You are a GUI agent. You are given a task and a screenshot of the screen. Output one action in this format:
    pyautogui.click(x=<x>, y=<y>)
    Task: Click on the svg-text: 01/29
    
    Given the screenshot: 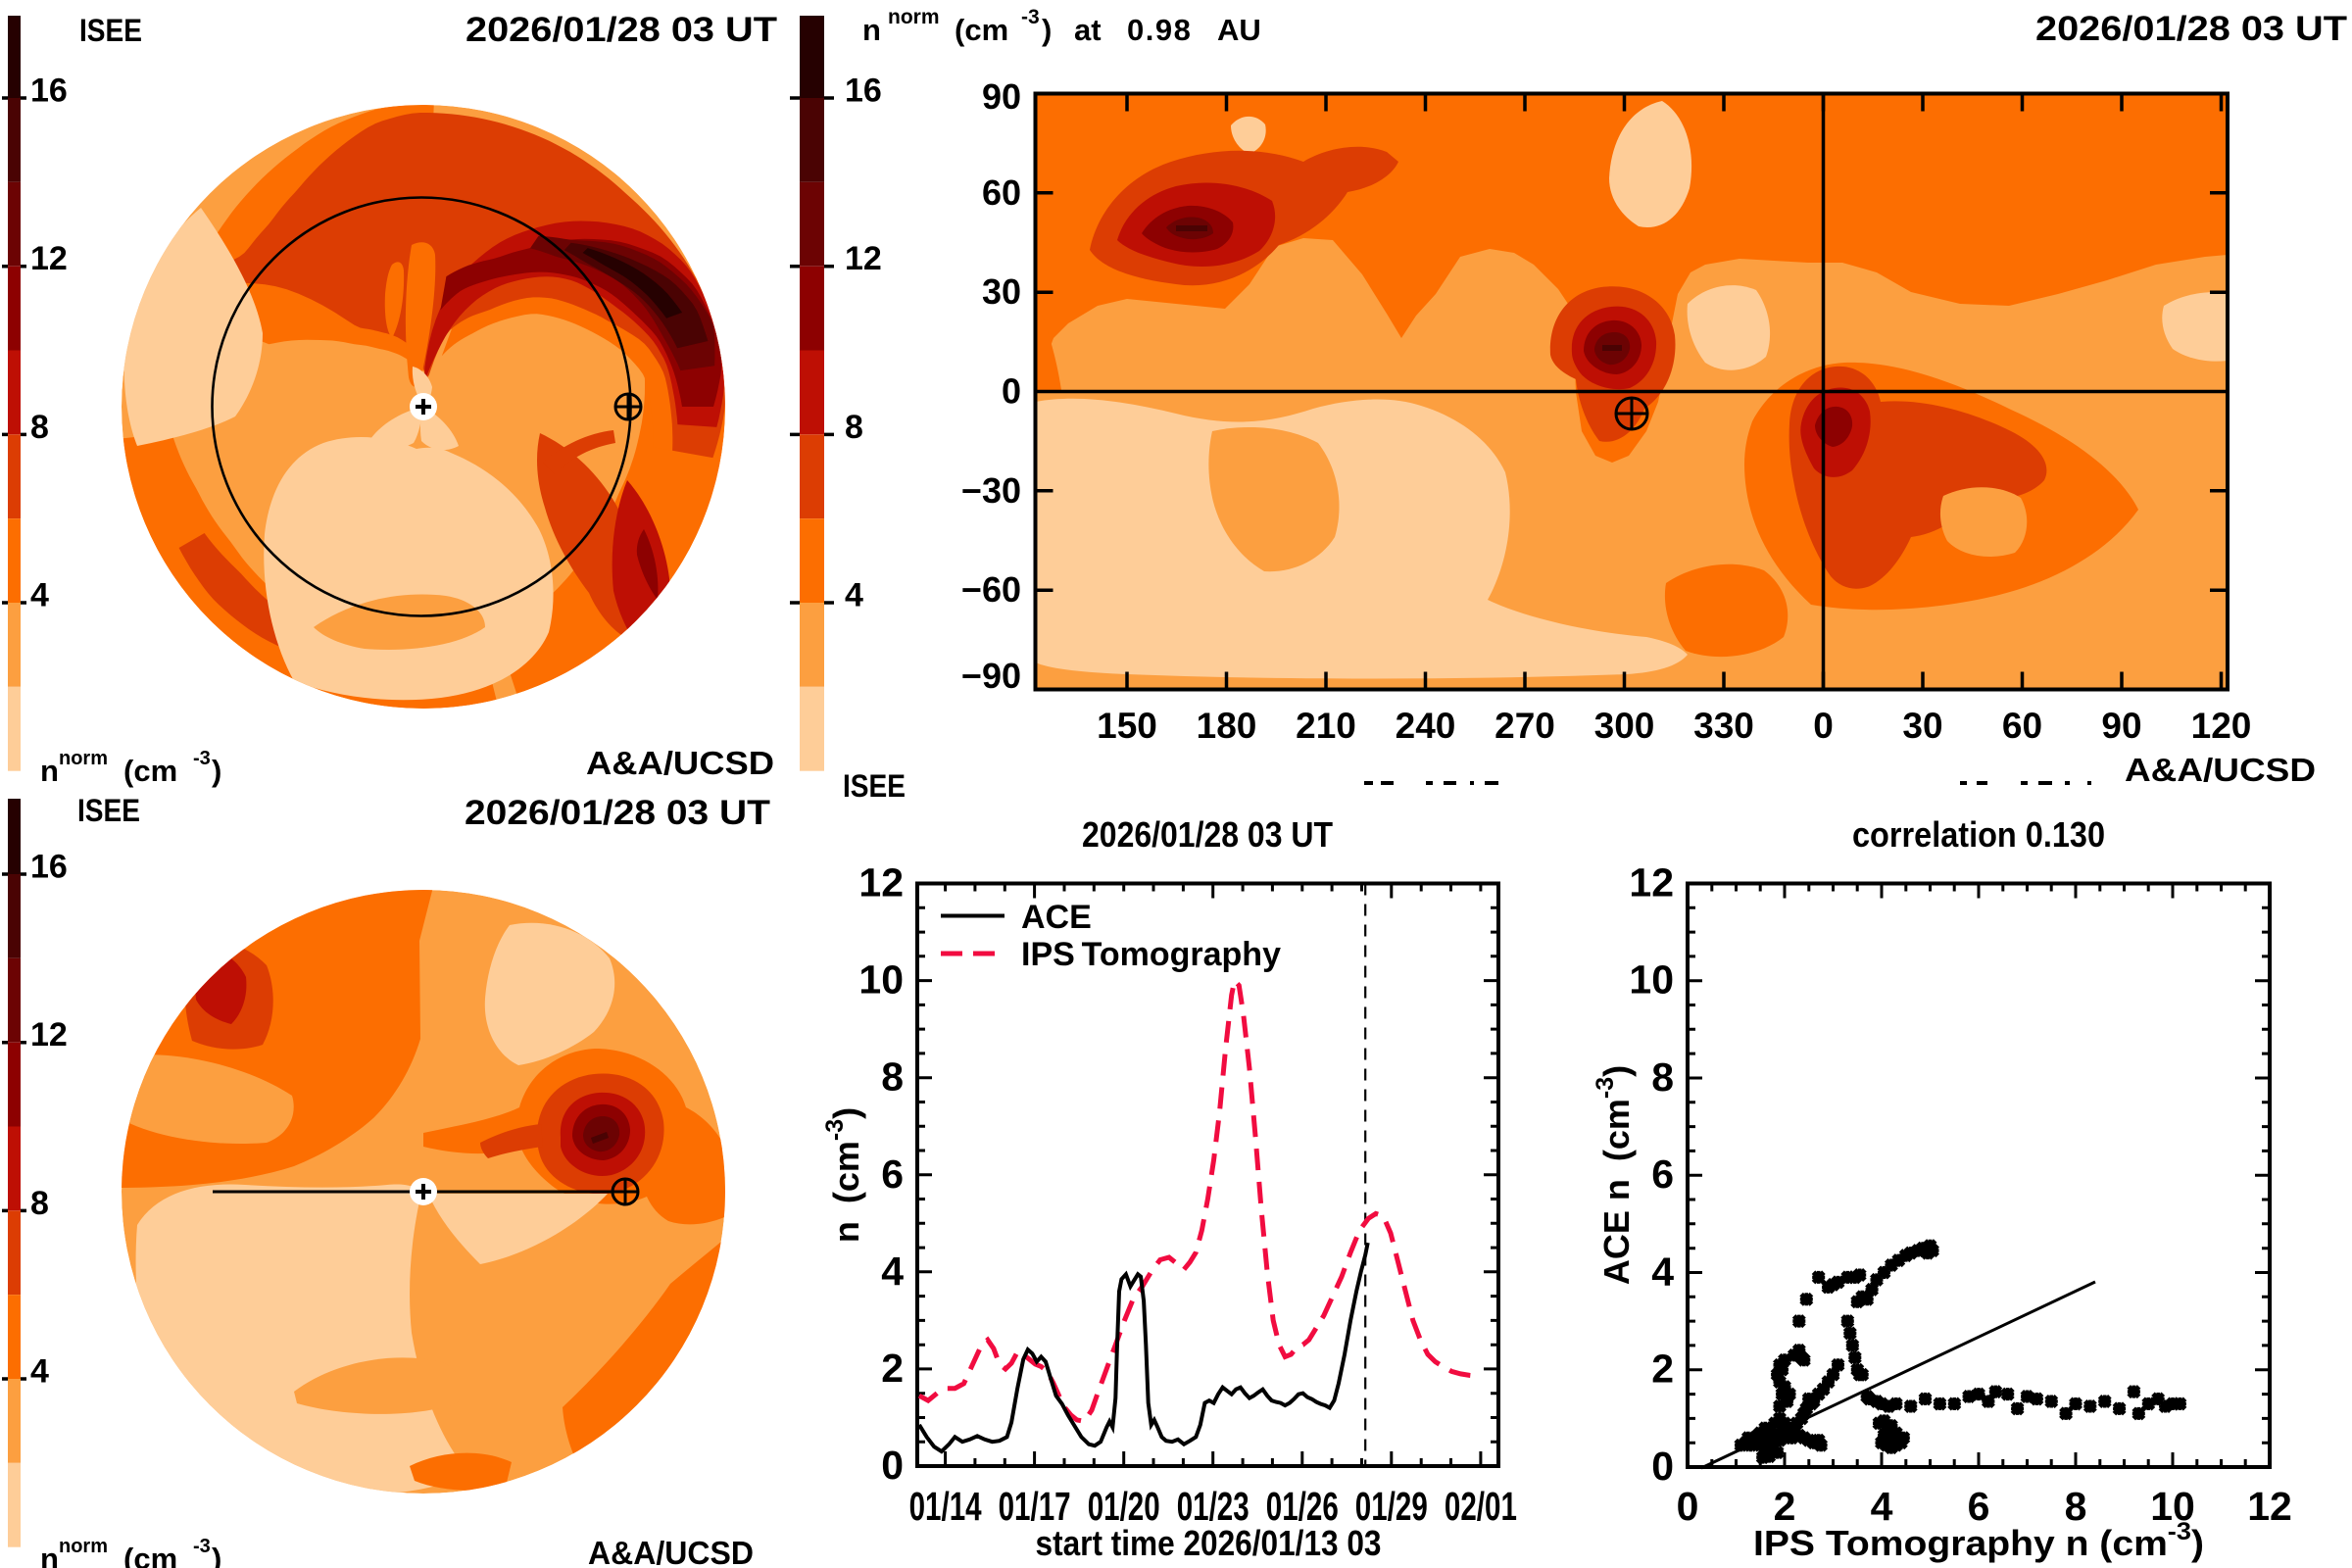 What is the action you would take?
    pyautogui.click(x=1391, y=1506)
    